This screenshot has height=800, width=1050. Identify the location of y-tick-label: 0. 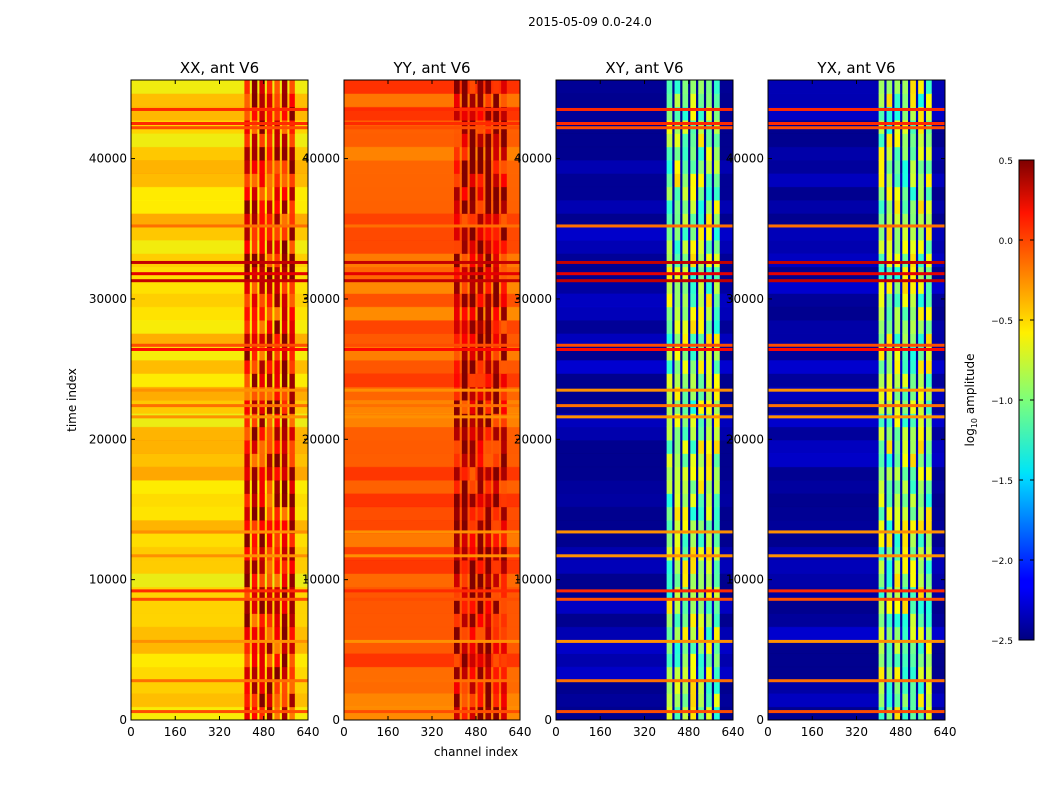
(760, 720).